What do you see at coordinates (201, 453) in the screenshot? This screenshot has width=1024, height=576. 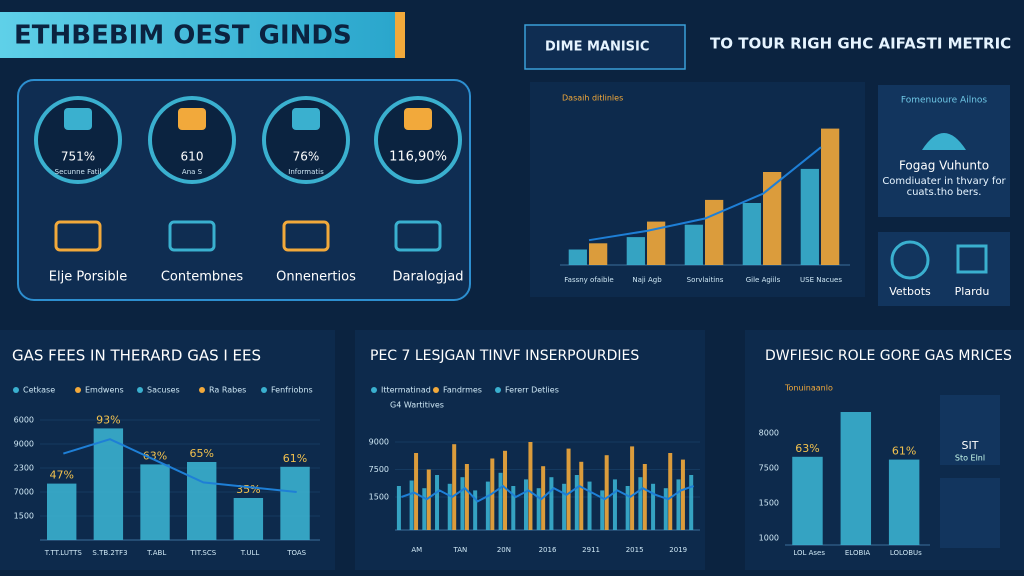 I see `value-label: 65%` at bounding box center [201, 453].